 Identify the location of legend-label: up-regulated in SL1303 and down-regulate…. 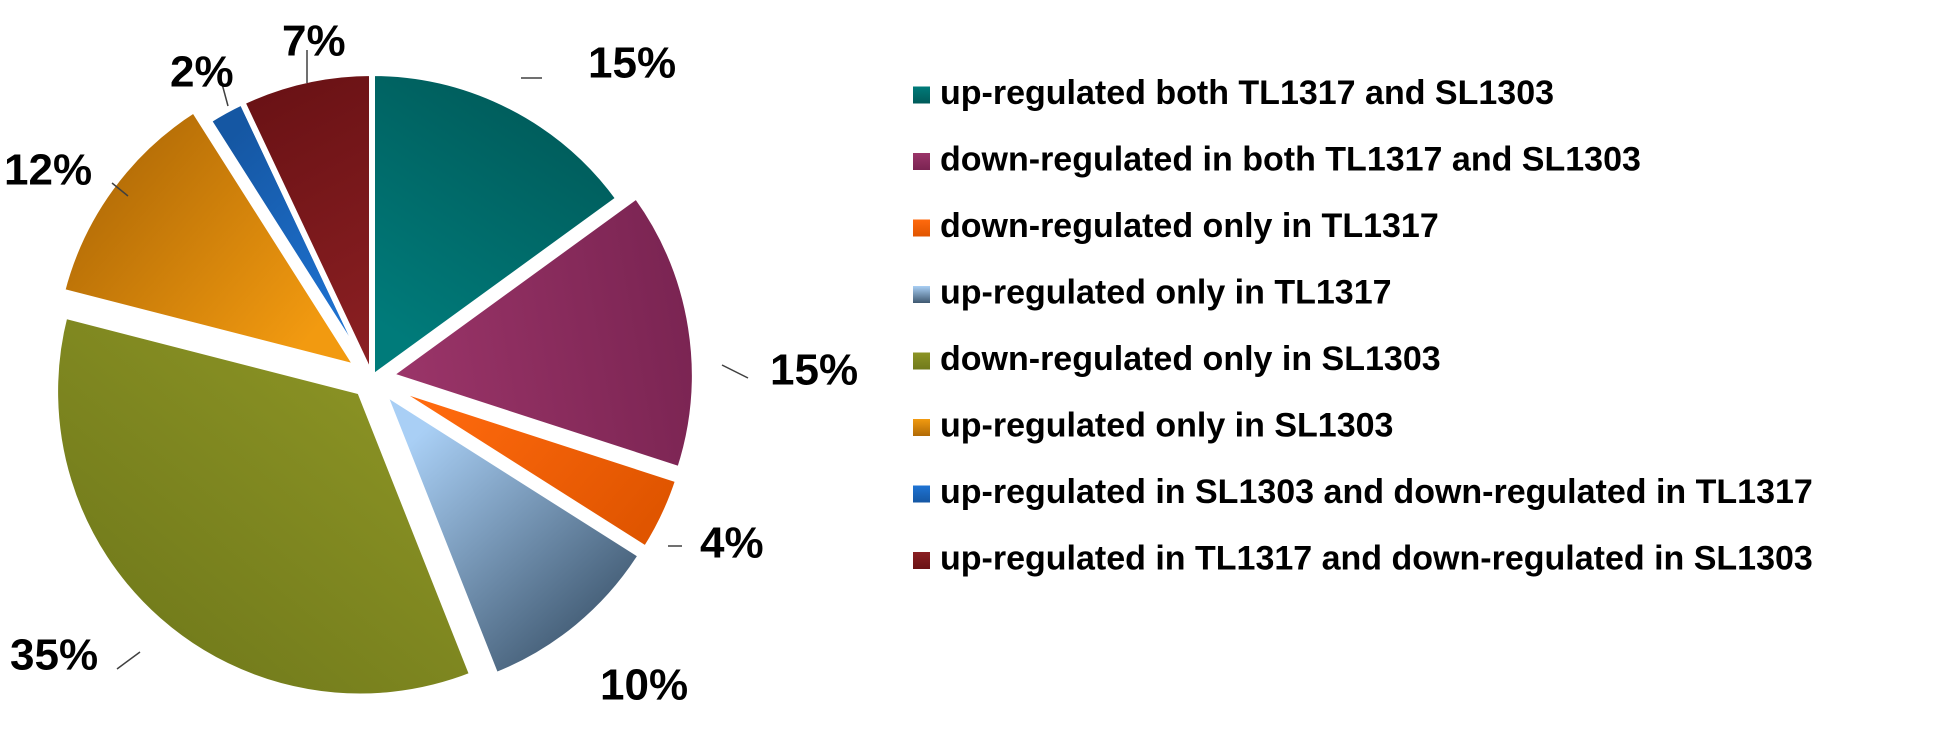
(1376, 492).